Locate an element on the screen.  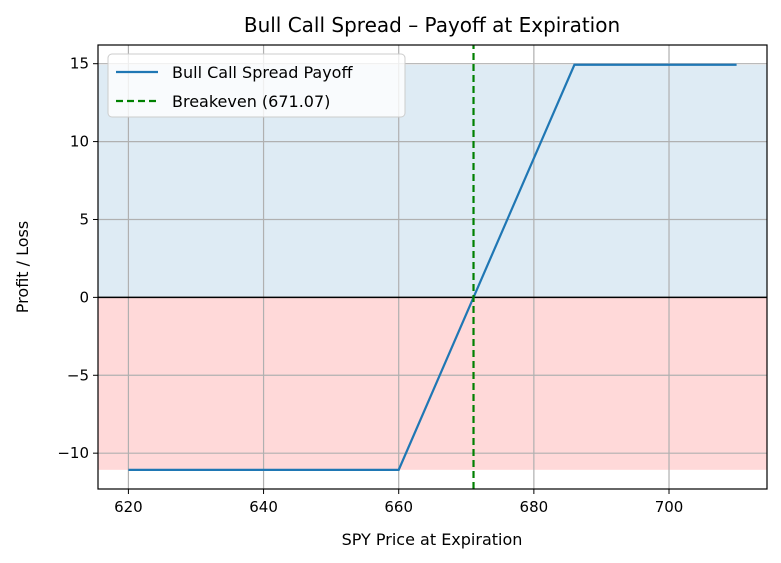
y-tick-label: 10 is located at coordinates (79, 142).